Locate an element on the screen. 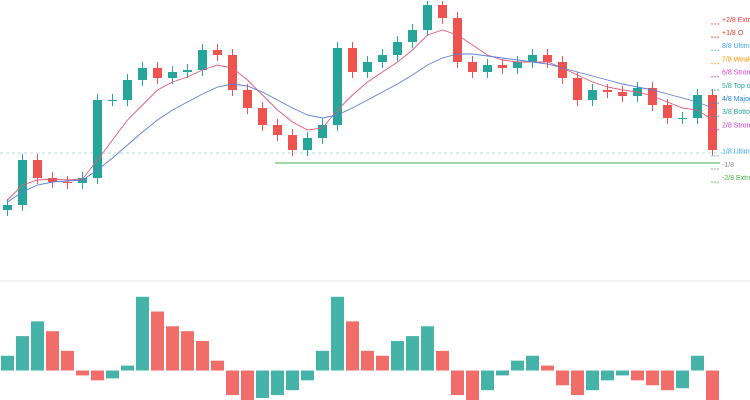 This screenshot has width=750, height=400. level-label: 4/8 Major S is located at coordinates (736, 99).